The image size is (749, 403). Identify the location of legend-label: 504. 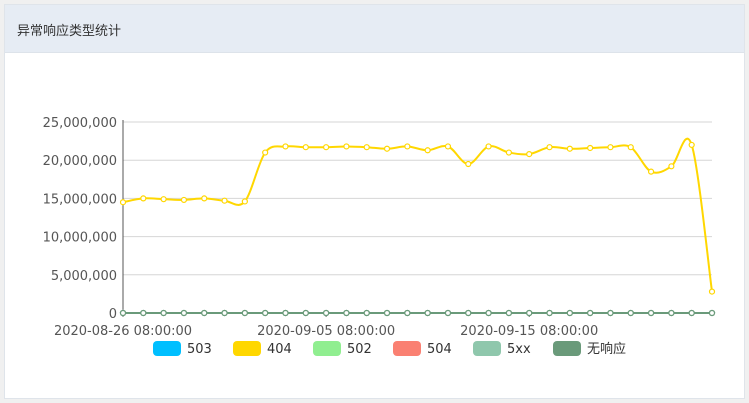
(439, 349).